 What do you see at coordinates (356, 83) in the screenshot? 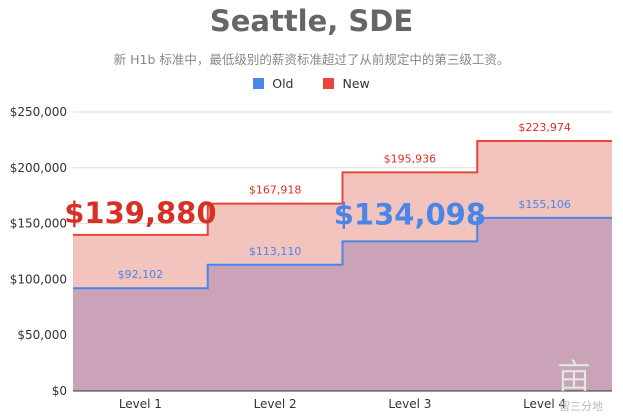
I see `legend-label-new: New` at bounding box center [356, 83].